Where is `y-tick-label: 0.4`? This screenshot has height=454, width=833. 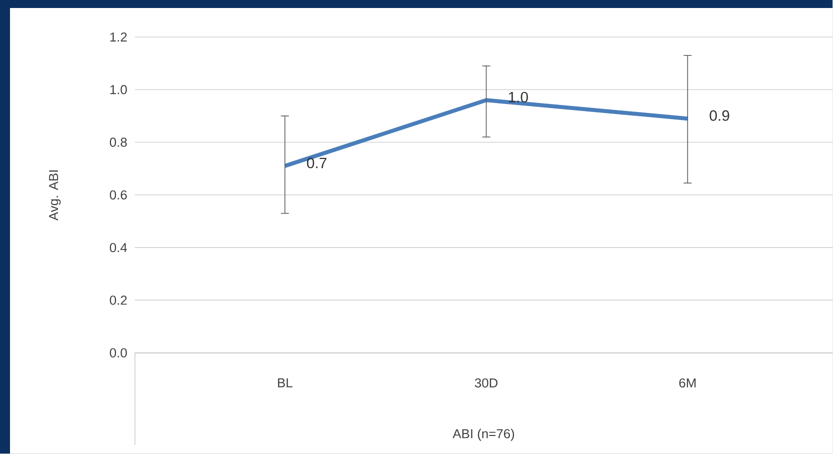
y-tick-label: 0.4 is located at coordinates (118, 247).